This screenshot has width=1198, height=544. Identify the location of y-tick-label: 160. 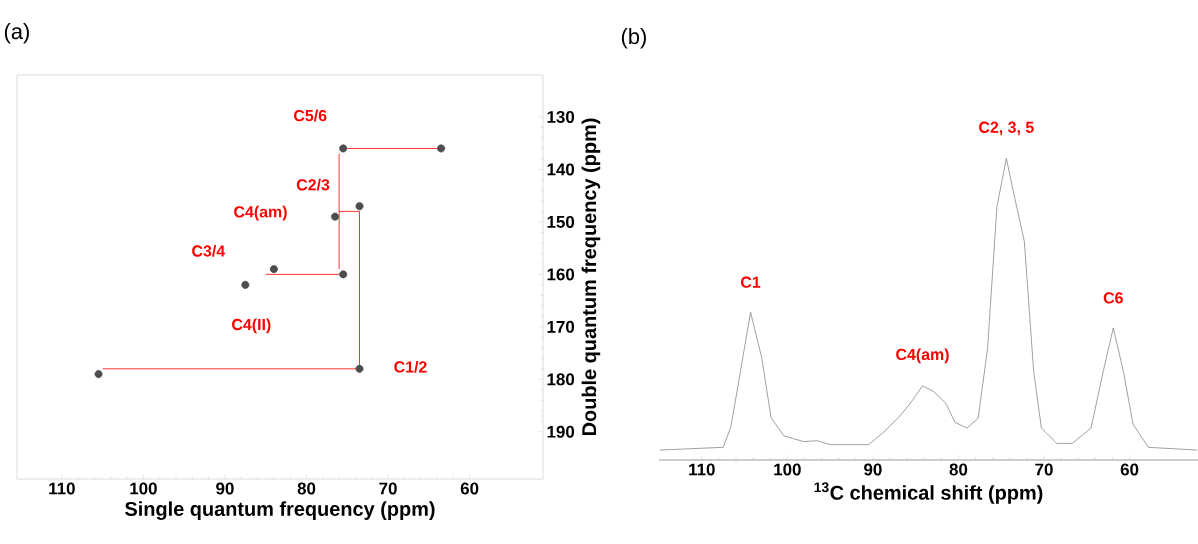
(561, 274).